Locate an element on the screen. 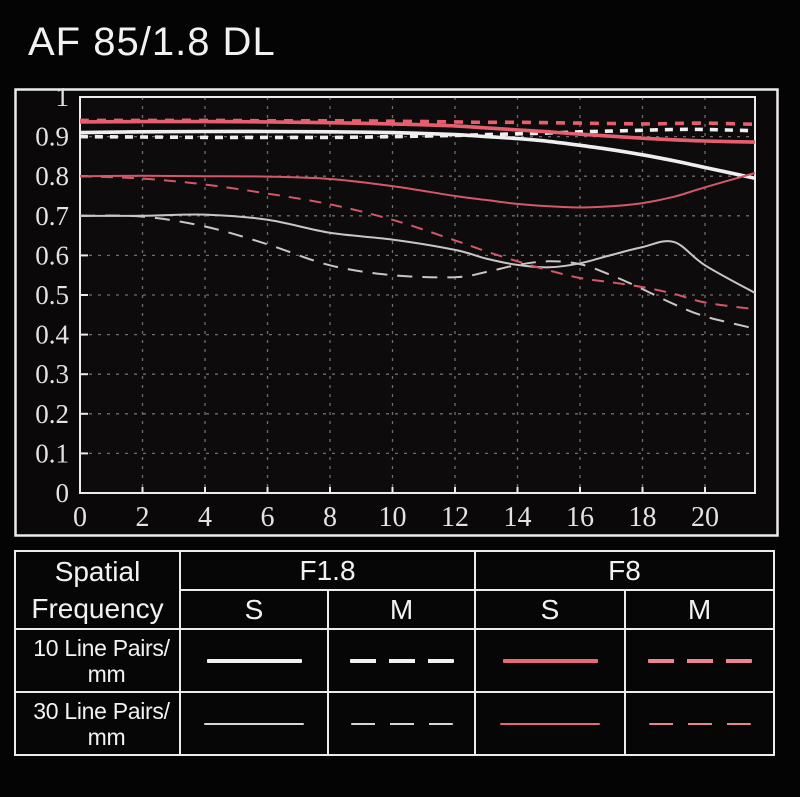  y-tick-label: 0.6 is located at coordinates (52, 255).